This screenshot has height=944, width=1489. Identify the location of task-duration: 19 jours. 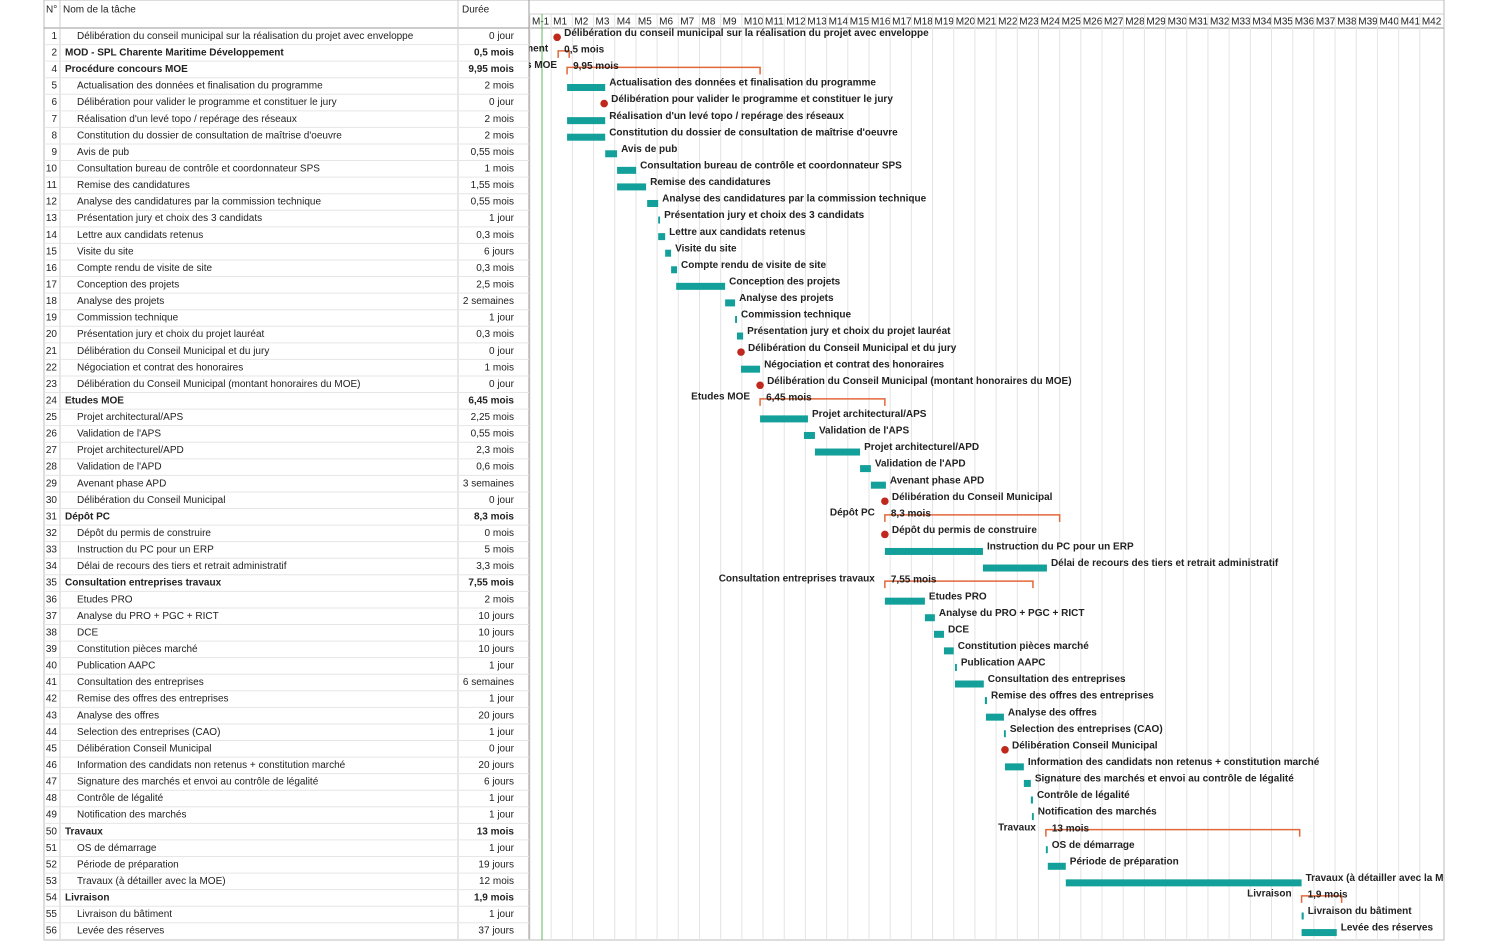
(496, 864).